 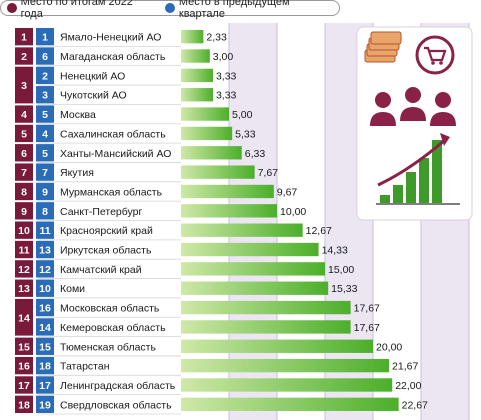 What do you see at coordinates (197, 288) in the screenshot?
I see `chart-row: 10 Коми 15,33` at bounding box center [197, 288].